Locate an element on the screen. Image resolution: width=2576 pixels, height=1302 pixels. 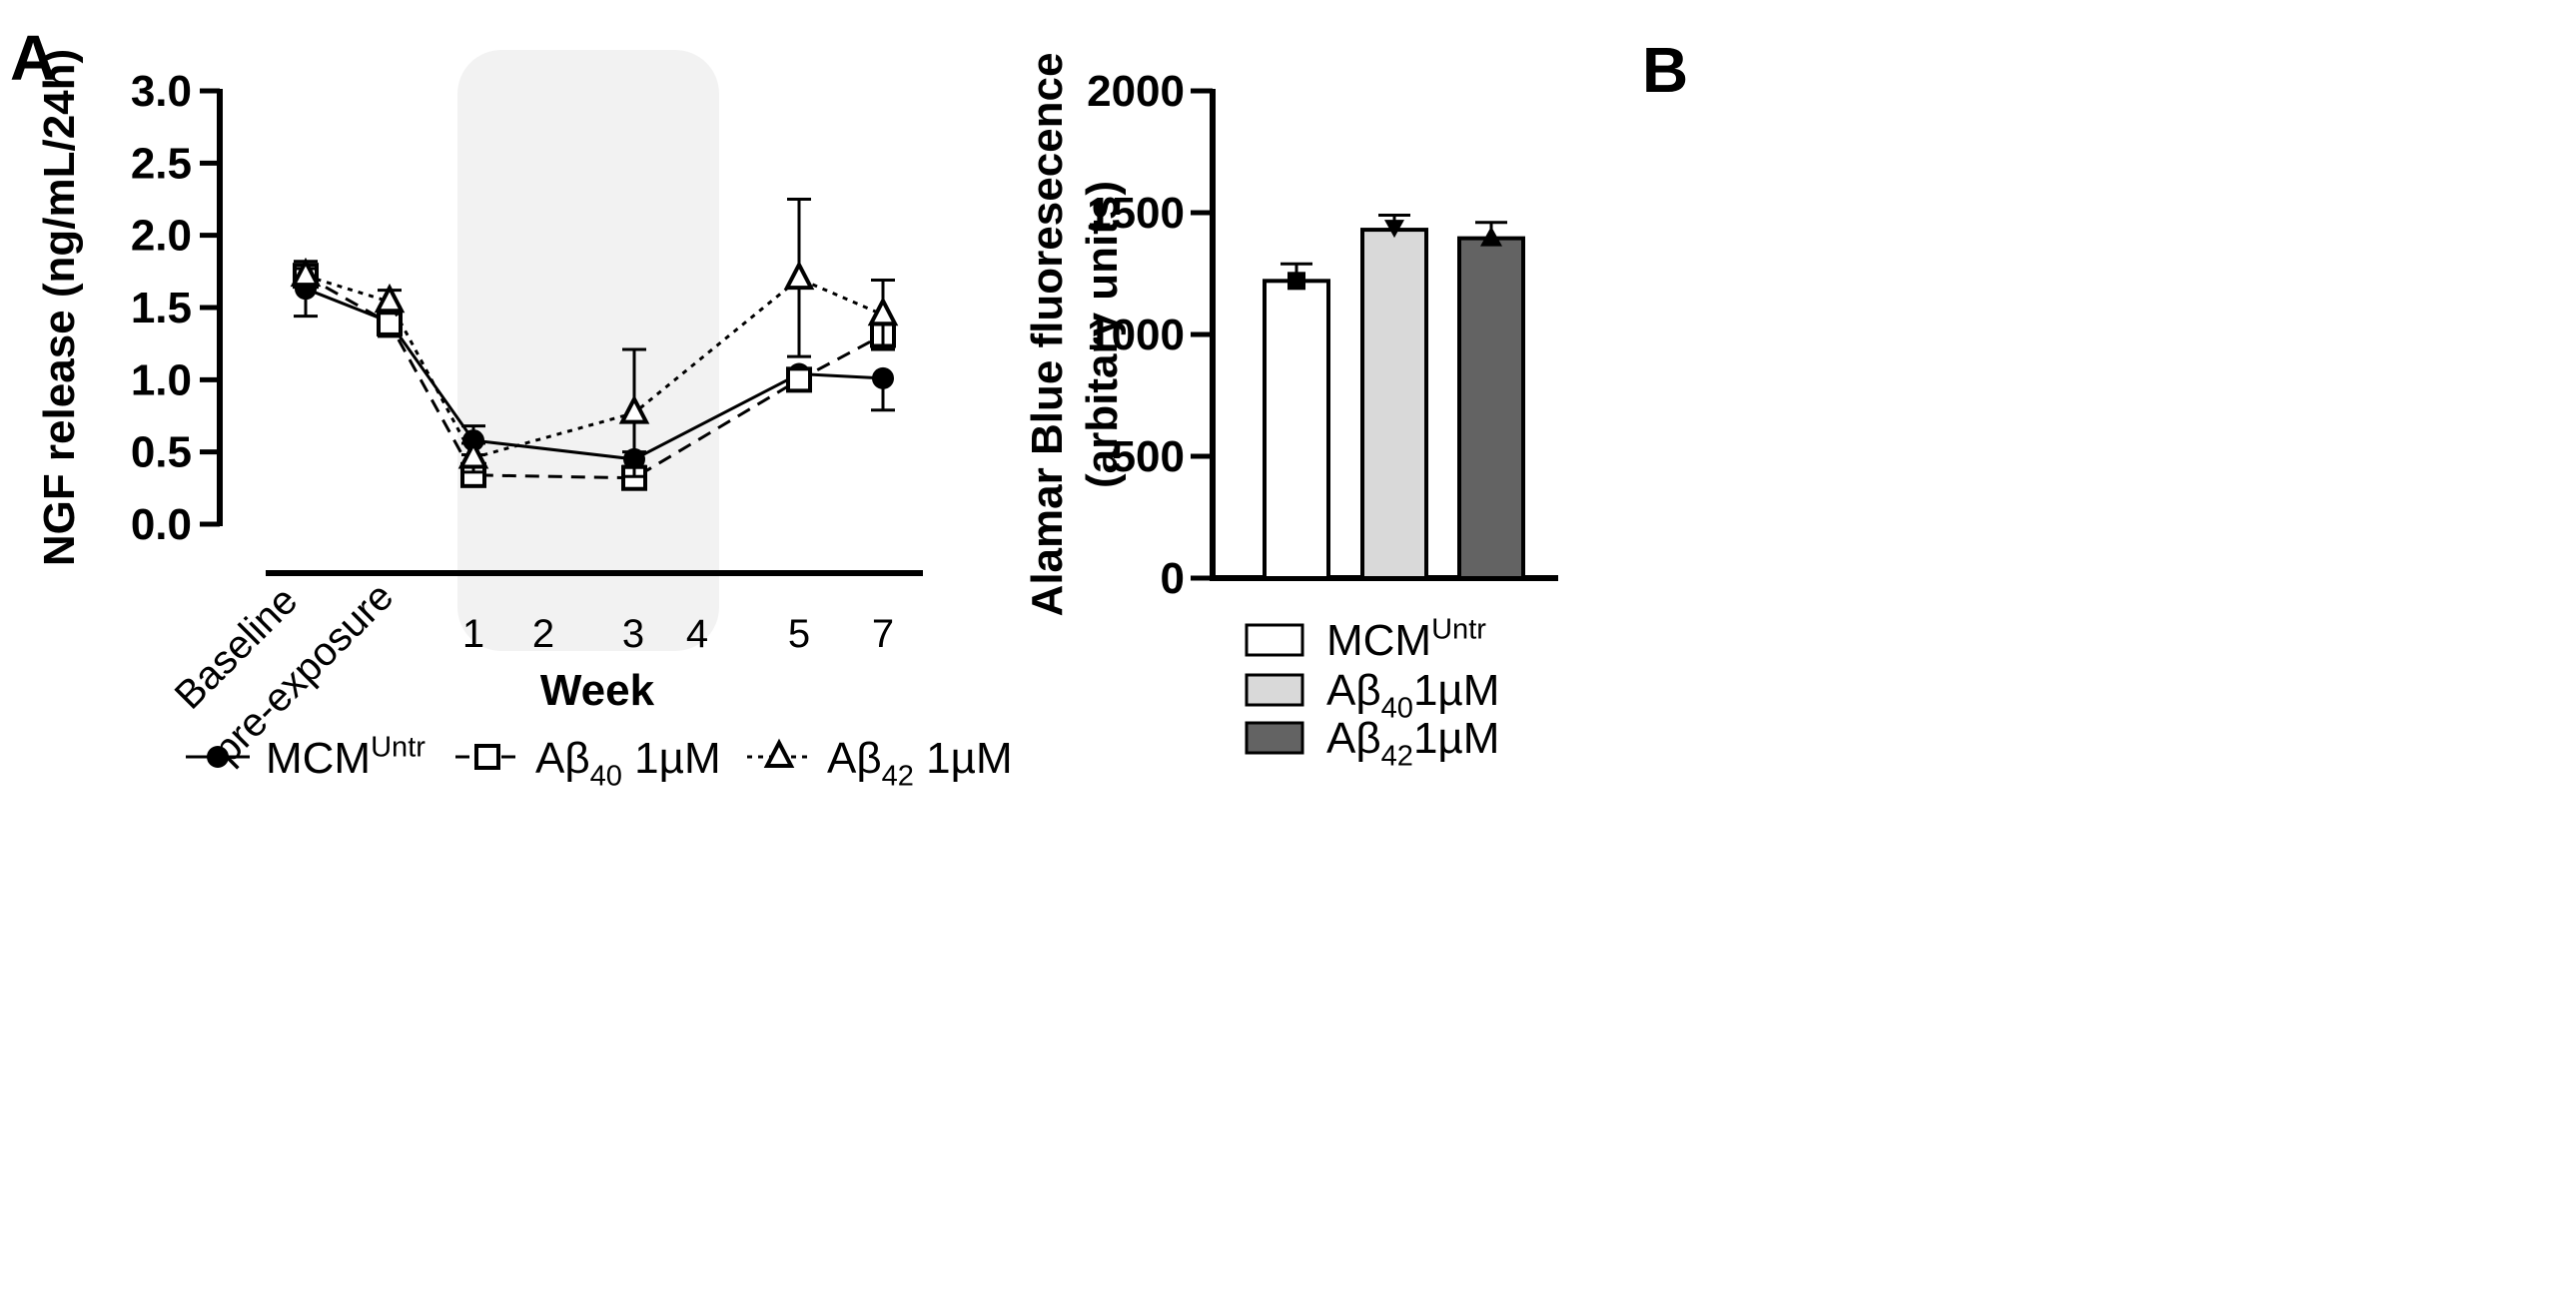
x-tick-label: 4 is located at coordinates (697, 634).